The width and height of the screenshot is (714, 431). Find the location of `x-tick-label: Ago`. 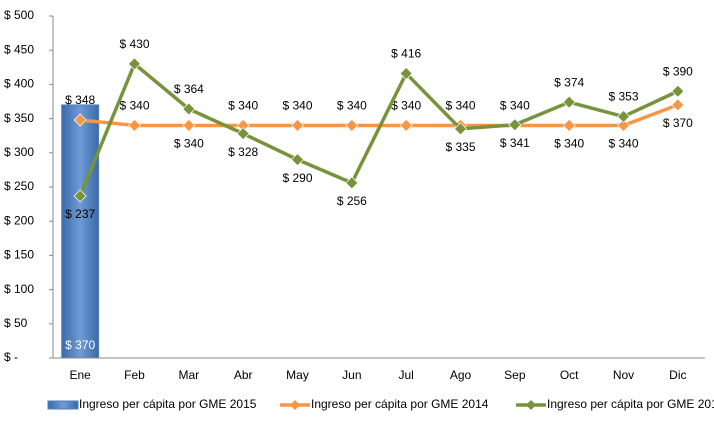

x-tick-label: Ago is located at coordinates (461, 375).